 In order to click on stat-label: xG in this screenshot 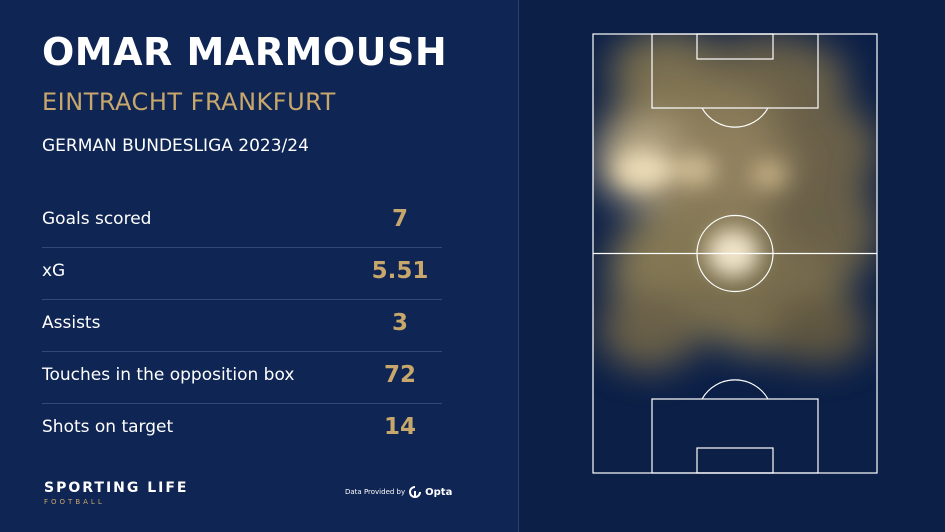, I will do `click(54, 271)`.